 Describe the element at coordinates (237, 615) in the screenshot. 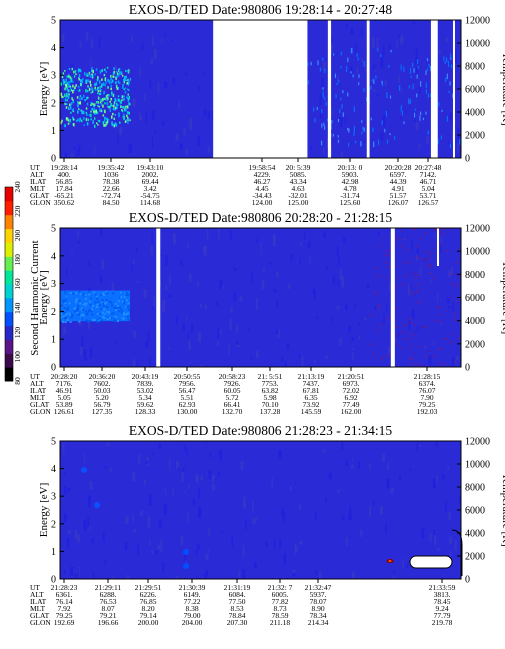

I see `cell-glat: 78.84` at that location.